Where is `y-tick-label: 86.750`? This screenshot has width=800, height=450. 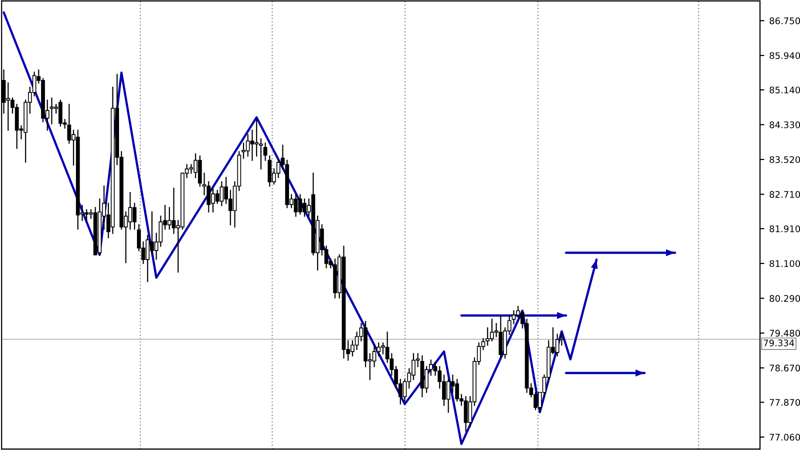
y-tick-label: 86.750 is located at coordinates (785, 20).